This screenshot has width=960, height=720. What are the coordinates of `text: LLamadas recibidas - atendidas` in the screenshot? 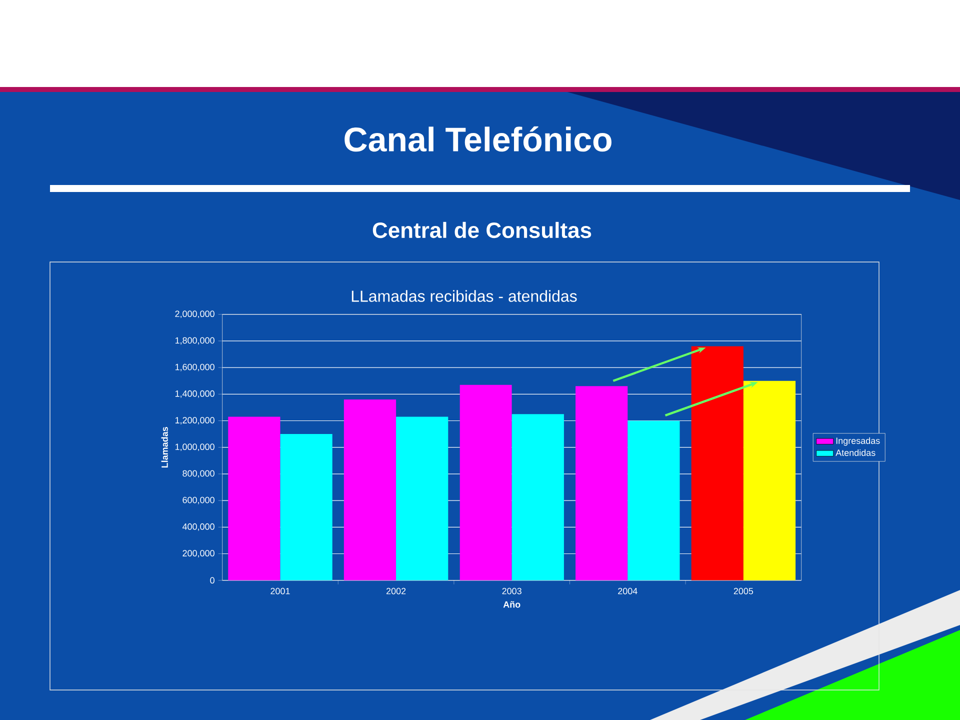 It's located at (464, 296).